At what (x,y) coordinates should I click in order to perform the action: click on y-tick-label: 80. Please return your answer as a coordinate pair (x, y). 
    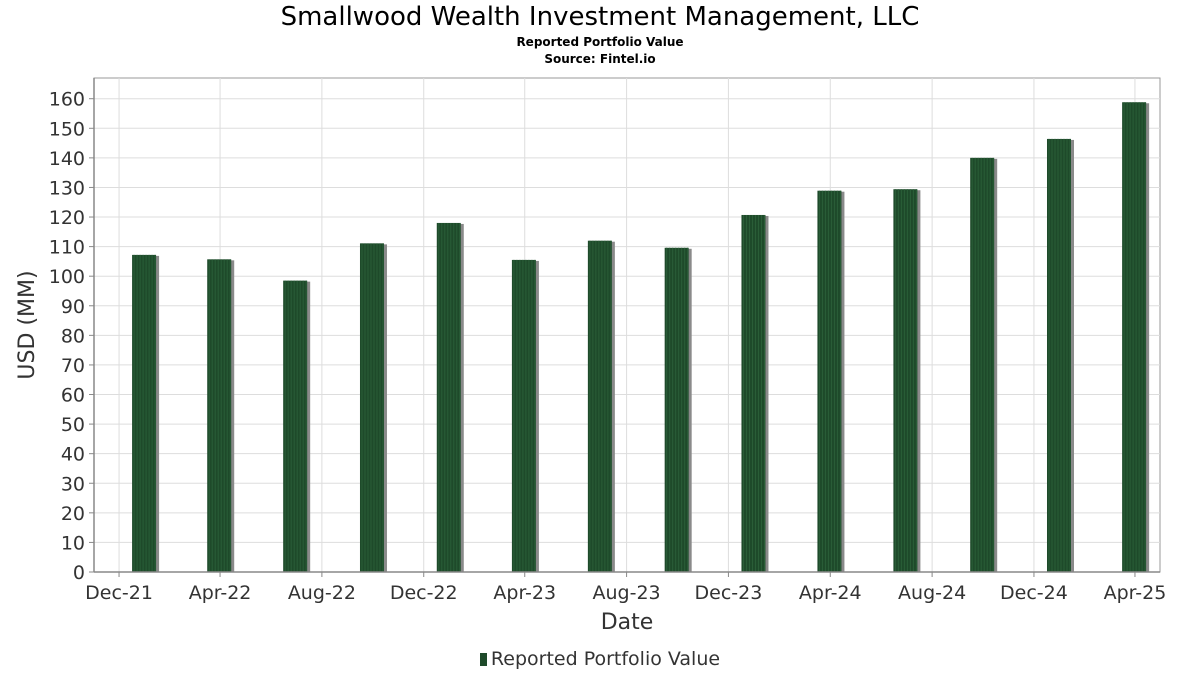
    Looking at the image, I should click on (73, 336).